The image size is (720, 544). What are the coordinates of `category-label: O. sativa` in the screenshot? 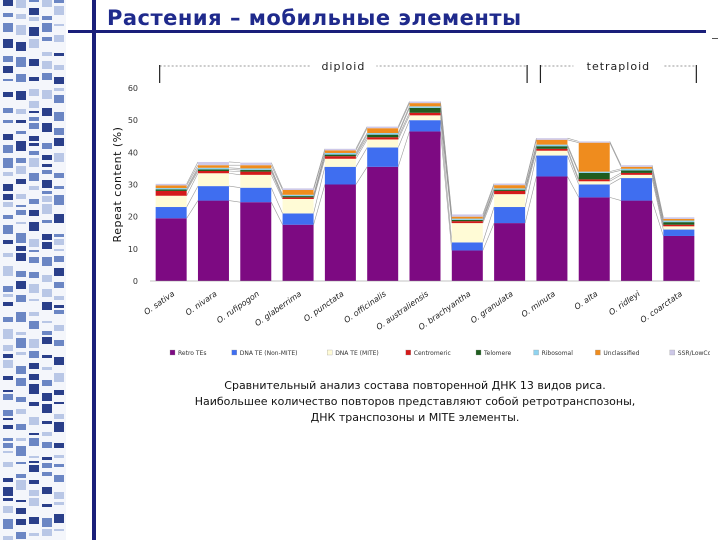 It's located at (159, 303).